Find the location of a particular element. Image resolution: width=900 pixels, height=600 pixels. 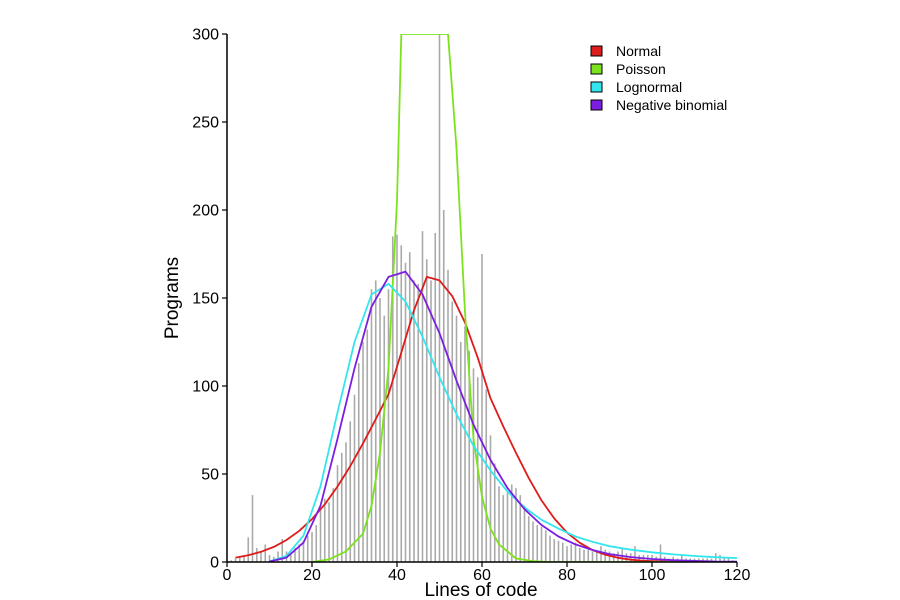

x-tick-label: 20 is located at coordinates (312, 575).